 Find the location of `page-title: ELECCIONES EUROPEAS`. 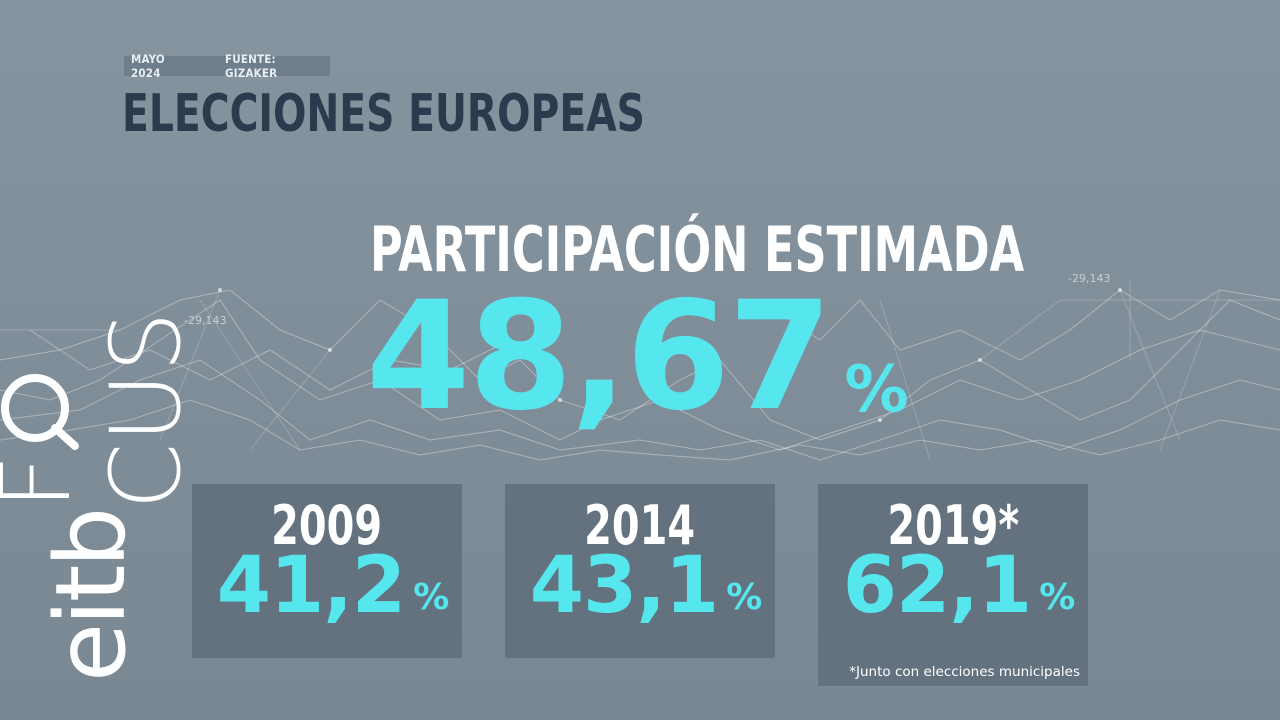

page-title: ELECCIONES EUROPEAS is located at coordinates (383, 114).